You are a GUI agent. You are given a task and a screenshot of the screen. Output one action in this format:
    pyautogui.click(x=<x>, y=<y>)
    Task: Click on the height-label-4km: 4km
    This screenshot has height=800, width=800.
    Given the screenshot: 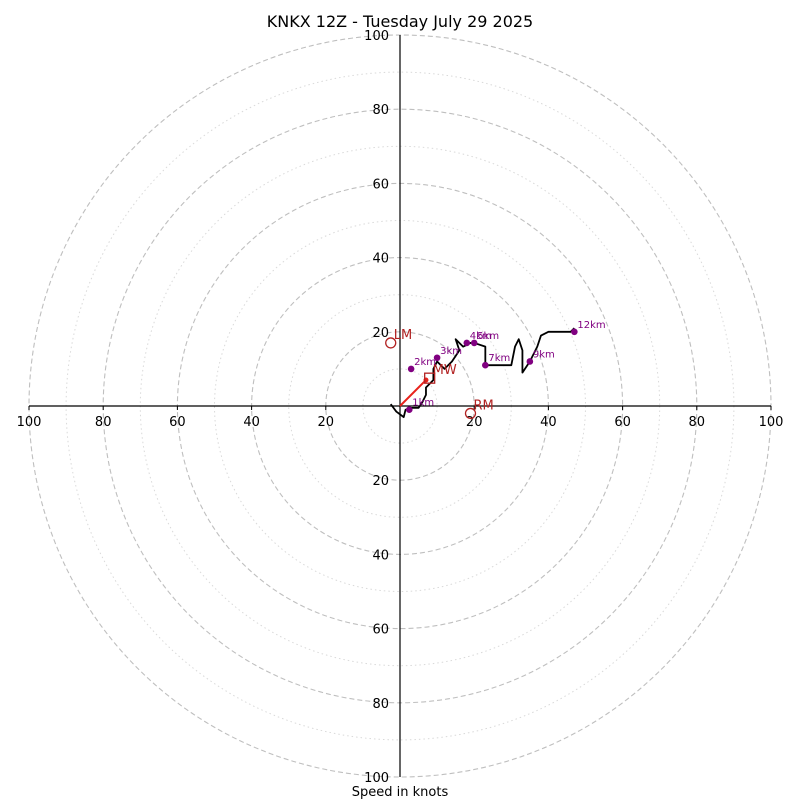 What is the action you would take?
    pyautogui.click(x=481, y=336)
    